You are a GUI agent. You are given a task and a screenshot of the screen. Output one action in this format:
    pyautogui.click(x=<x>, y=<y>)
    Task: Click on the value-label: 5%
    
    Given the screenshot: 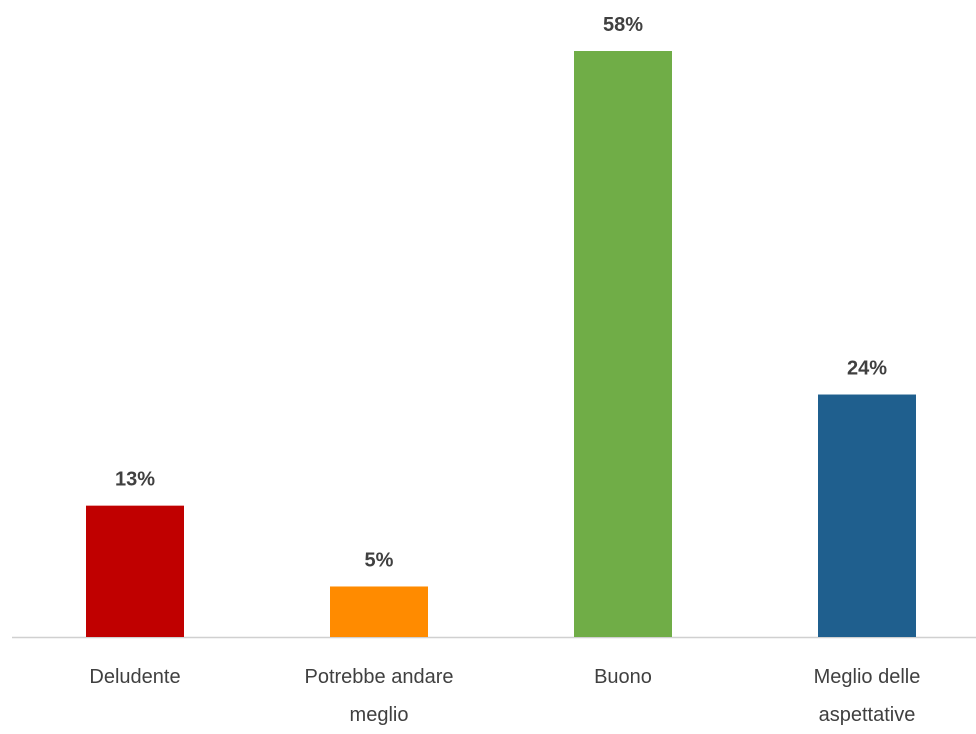 What is the action you would take?
    pyautogui.click(x=379, y=560)
    